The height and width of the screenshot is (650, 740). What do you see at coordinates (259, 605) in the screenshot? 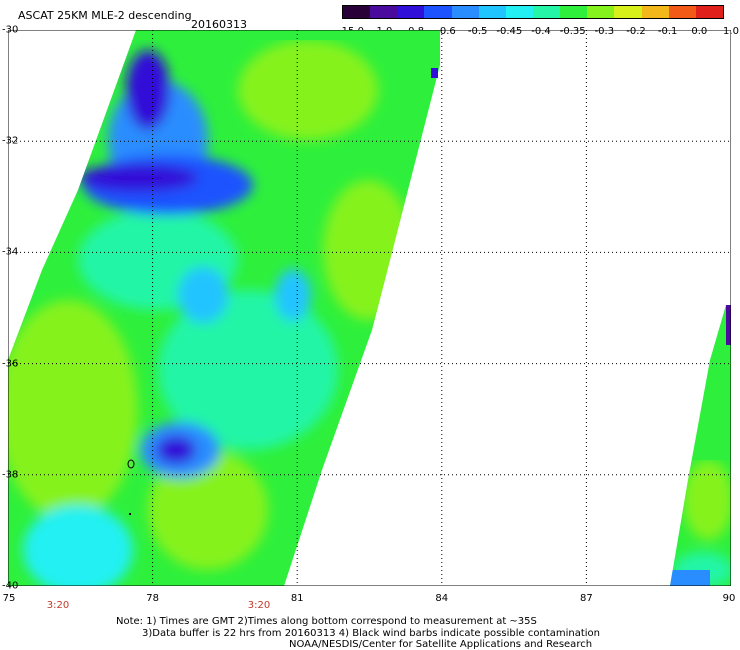
I see `time-label-right: 3:20` at bounding box center [259, 605].